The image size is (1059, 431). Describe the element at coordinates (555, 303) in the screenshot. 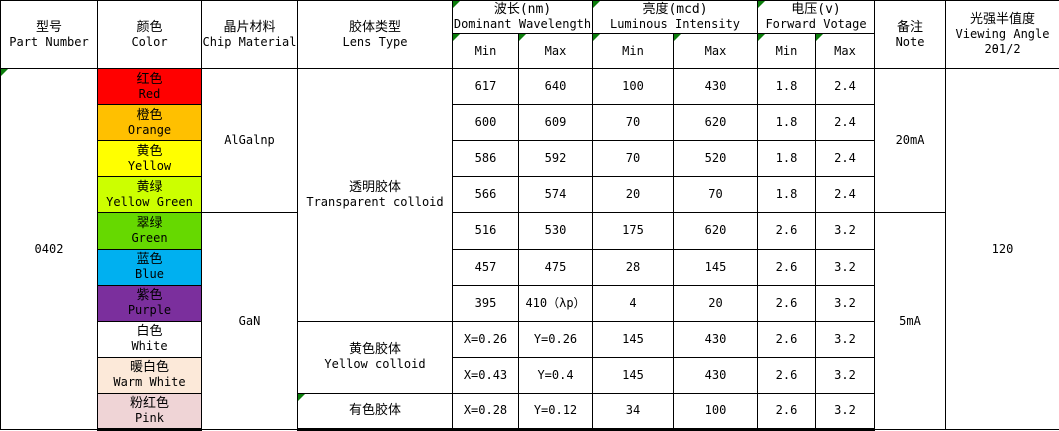

I see `wl-max-cell: 410（λp）` at that location.